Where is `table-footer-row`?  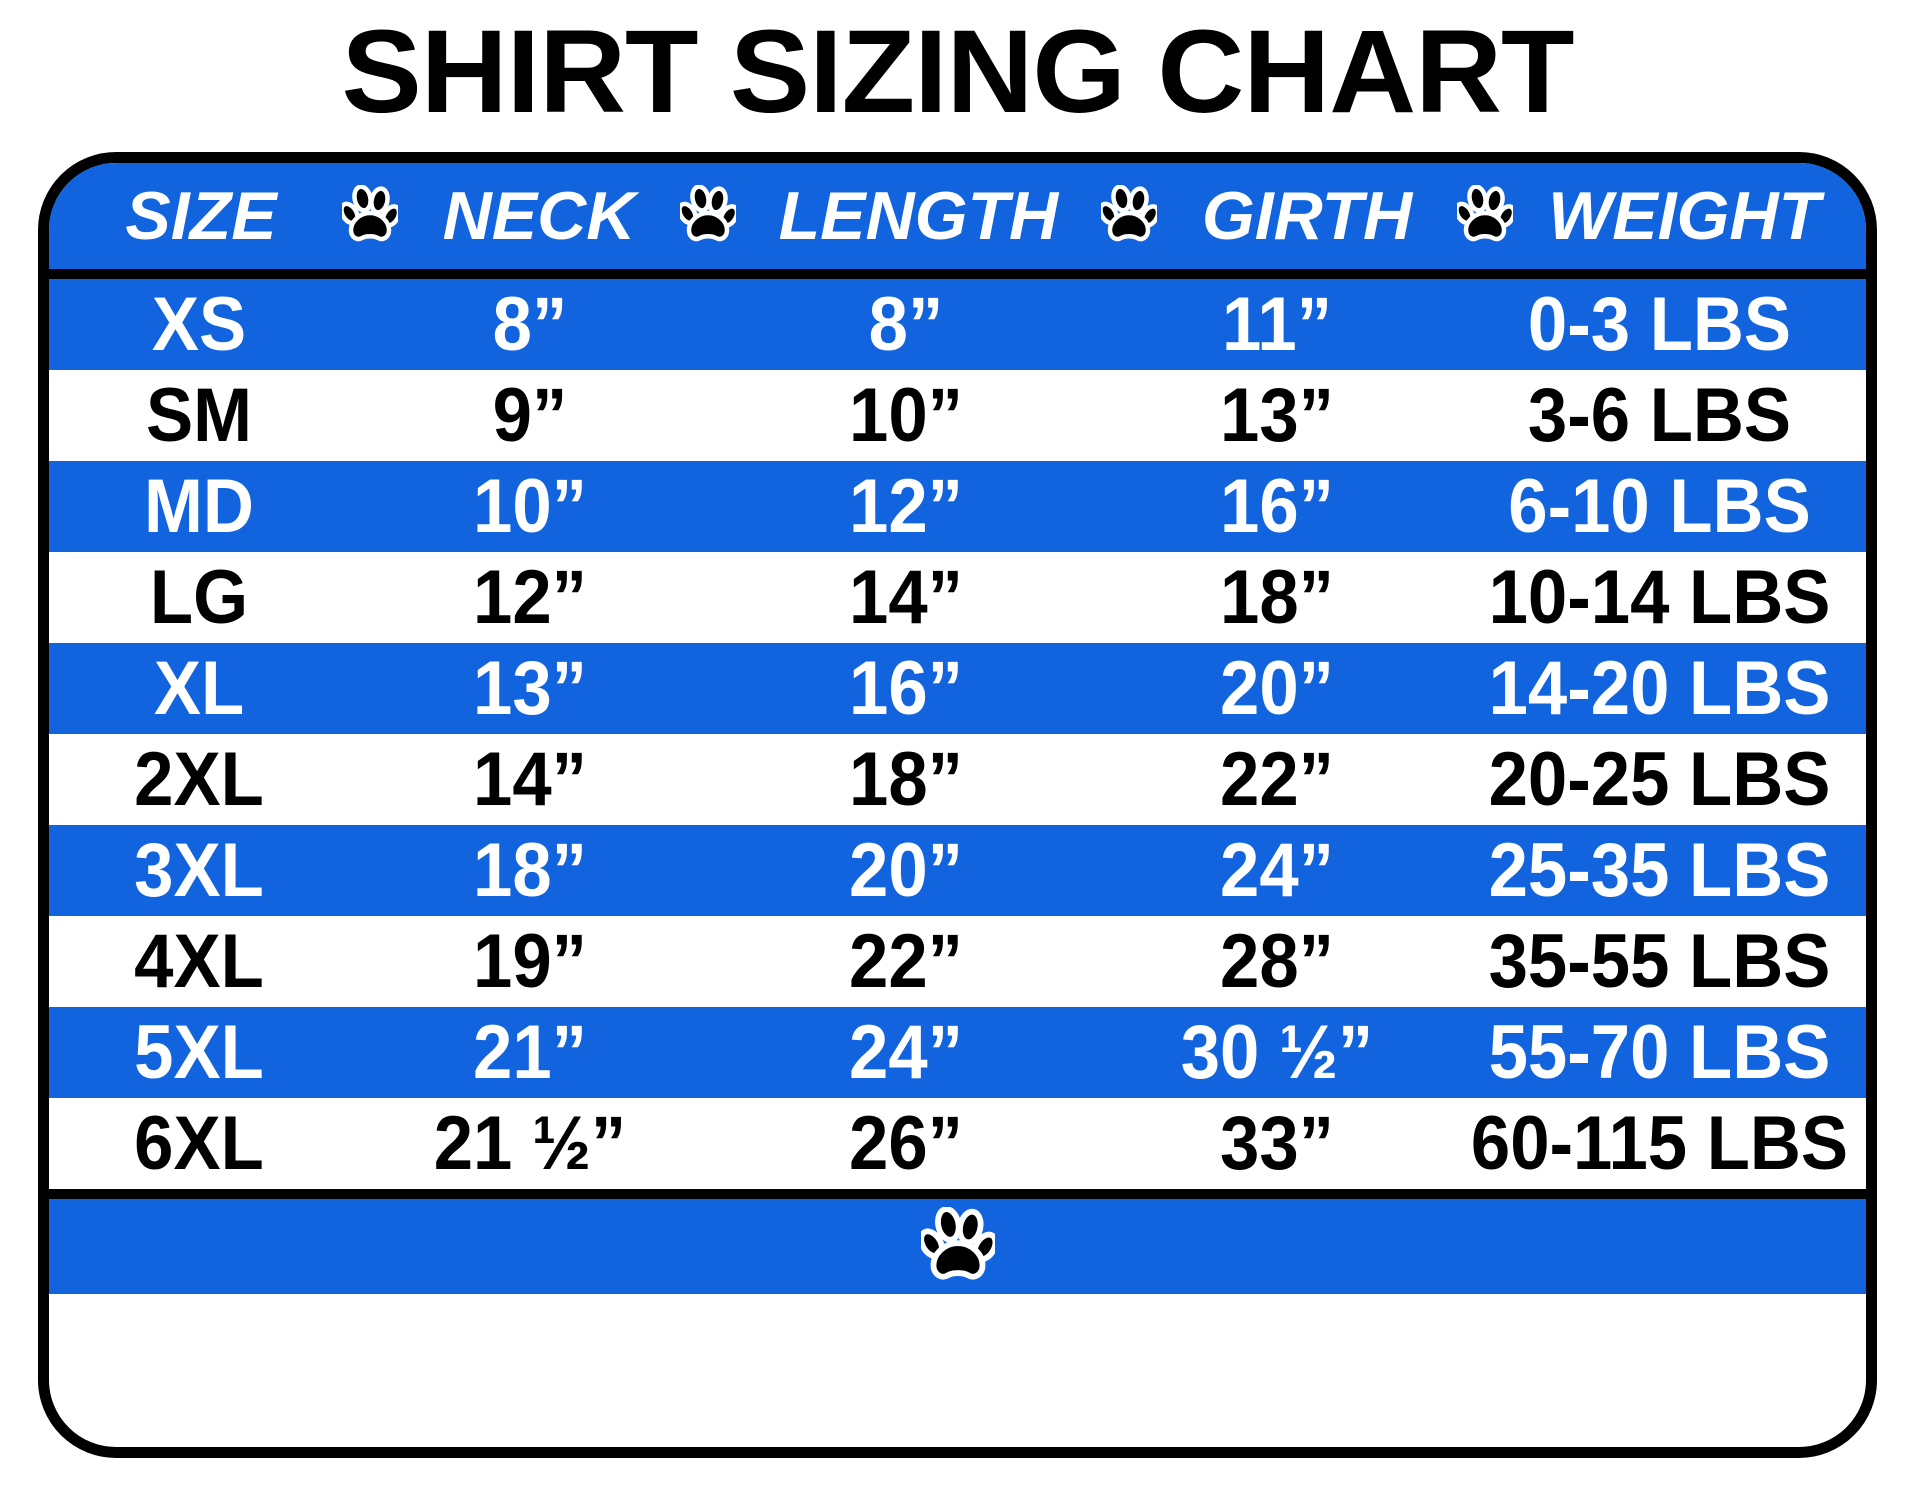
table-footer-row is located at coordinates (957, 1241).